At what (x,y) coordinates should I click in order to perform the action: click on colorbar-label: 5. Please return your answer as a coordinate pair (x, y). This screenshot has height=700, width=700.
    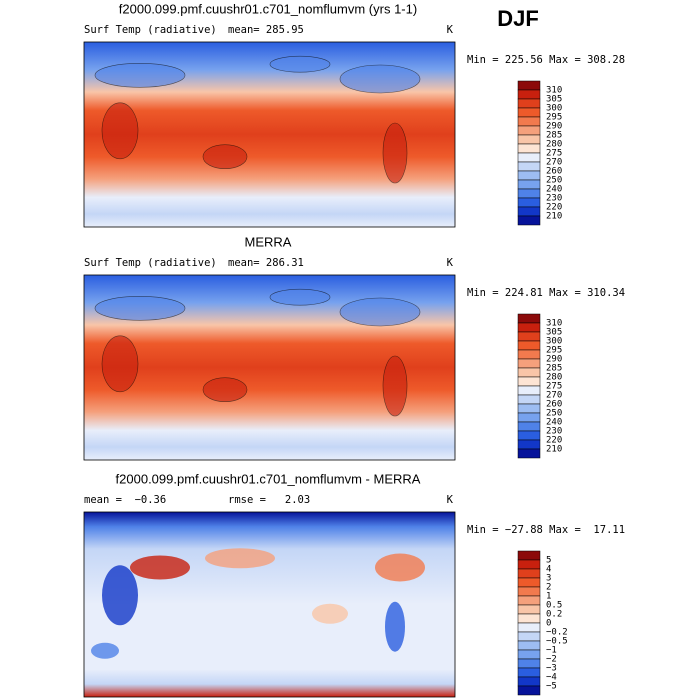
    Looking at the image, I should click on (548, 561).